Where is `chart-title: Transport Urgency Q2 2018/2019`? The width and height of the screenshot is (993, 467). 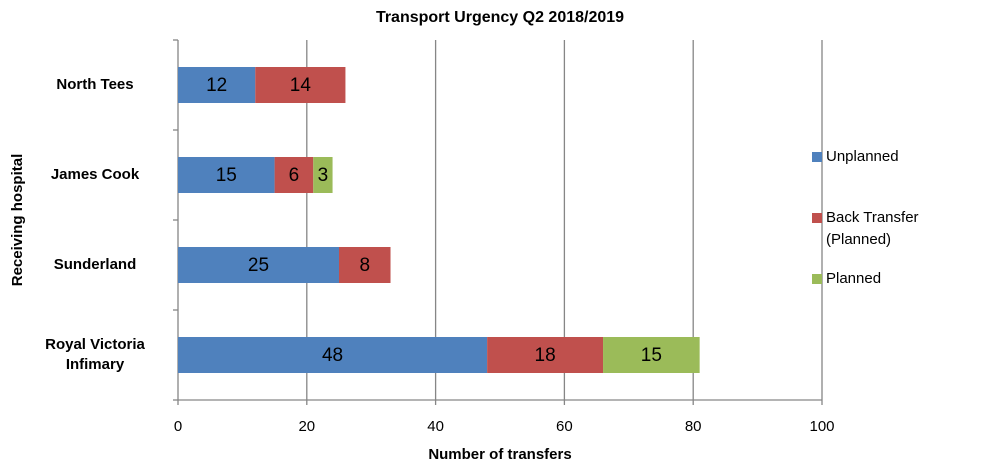 chart-title: Transport Urgency Q2 2018/2019 is located at coordinates (500, 17).